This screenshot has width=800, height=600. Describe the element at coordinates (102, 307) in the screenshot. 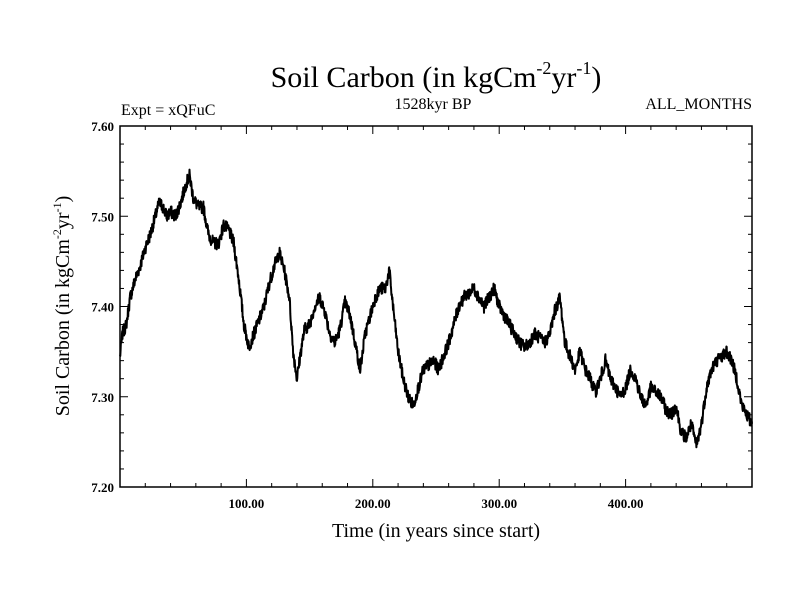

I see `y-tick-label: 7.40` at that location.